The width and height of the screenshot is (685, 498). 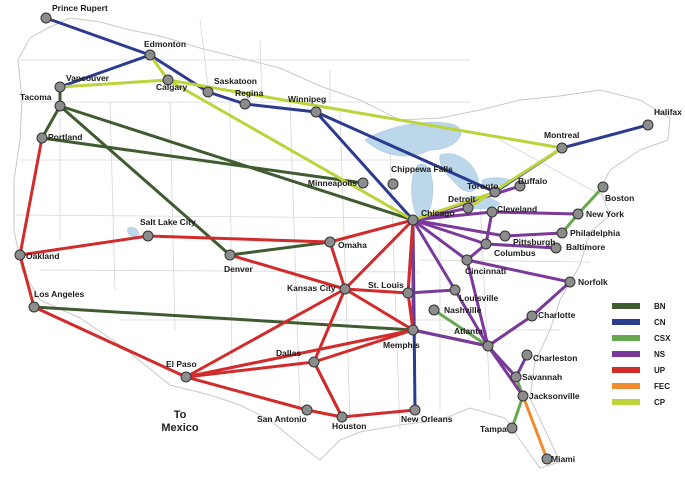 What do you see at coordinates (239, 269) in the screenshot?
I see `city-label: Denver` at bounding box center [239, 269].